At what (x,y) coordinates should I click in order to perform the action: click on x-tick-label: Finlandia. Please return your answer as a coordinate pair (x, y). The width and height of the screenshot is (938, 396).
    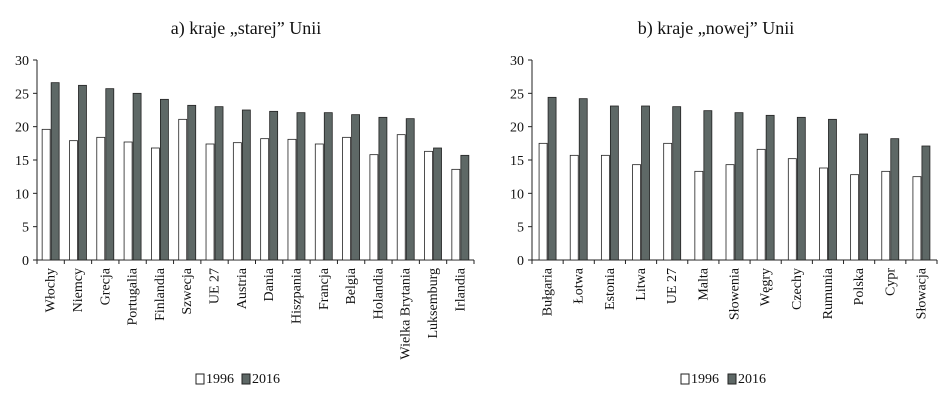
    Looking at the image, I should click on (160, 294).